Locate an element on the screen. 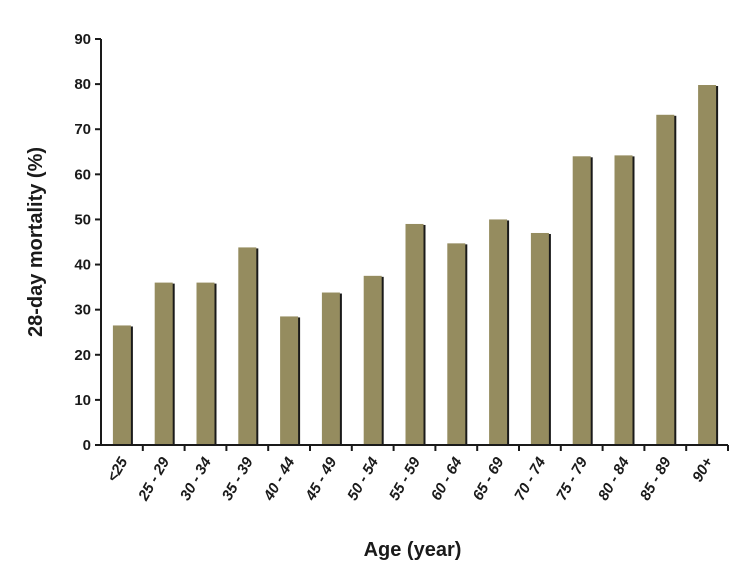  y-axis-title: 28-day mortality (%) is located at coordinates (36, 242).